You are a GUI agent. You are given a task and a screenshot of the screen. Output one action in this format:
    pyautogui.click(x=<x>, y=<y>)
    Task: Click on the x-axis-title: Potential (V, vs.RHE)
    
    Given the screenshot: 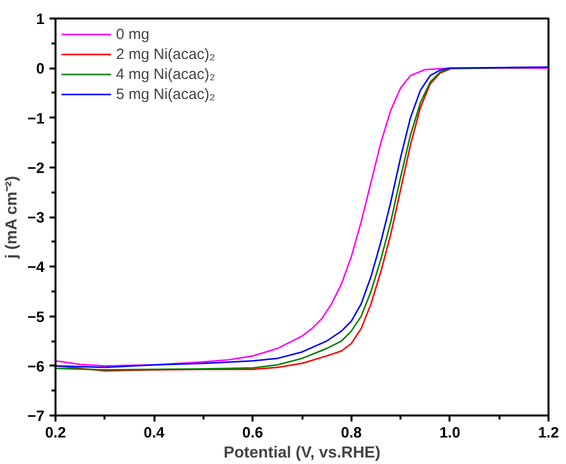 What is the action you would take?
    pyautogui.click(x=302, y=453)
    